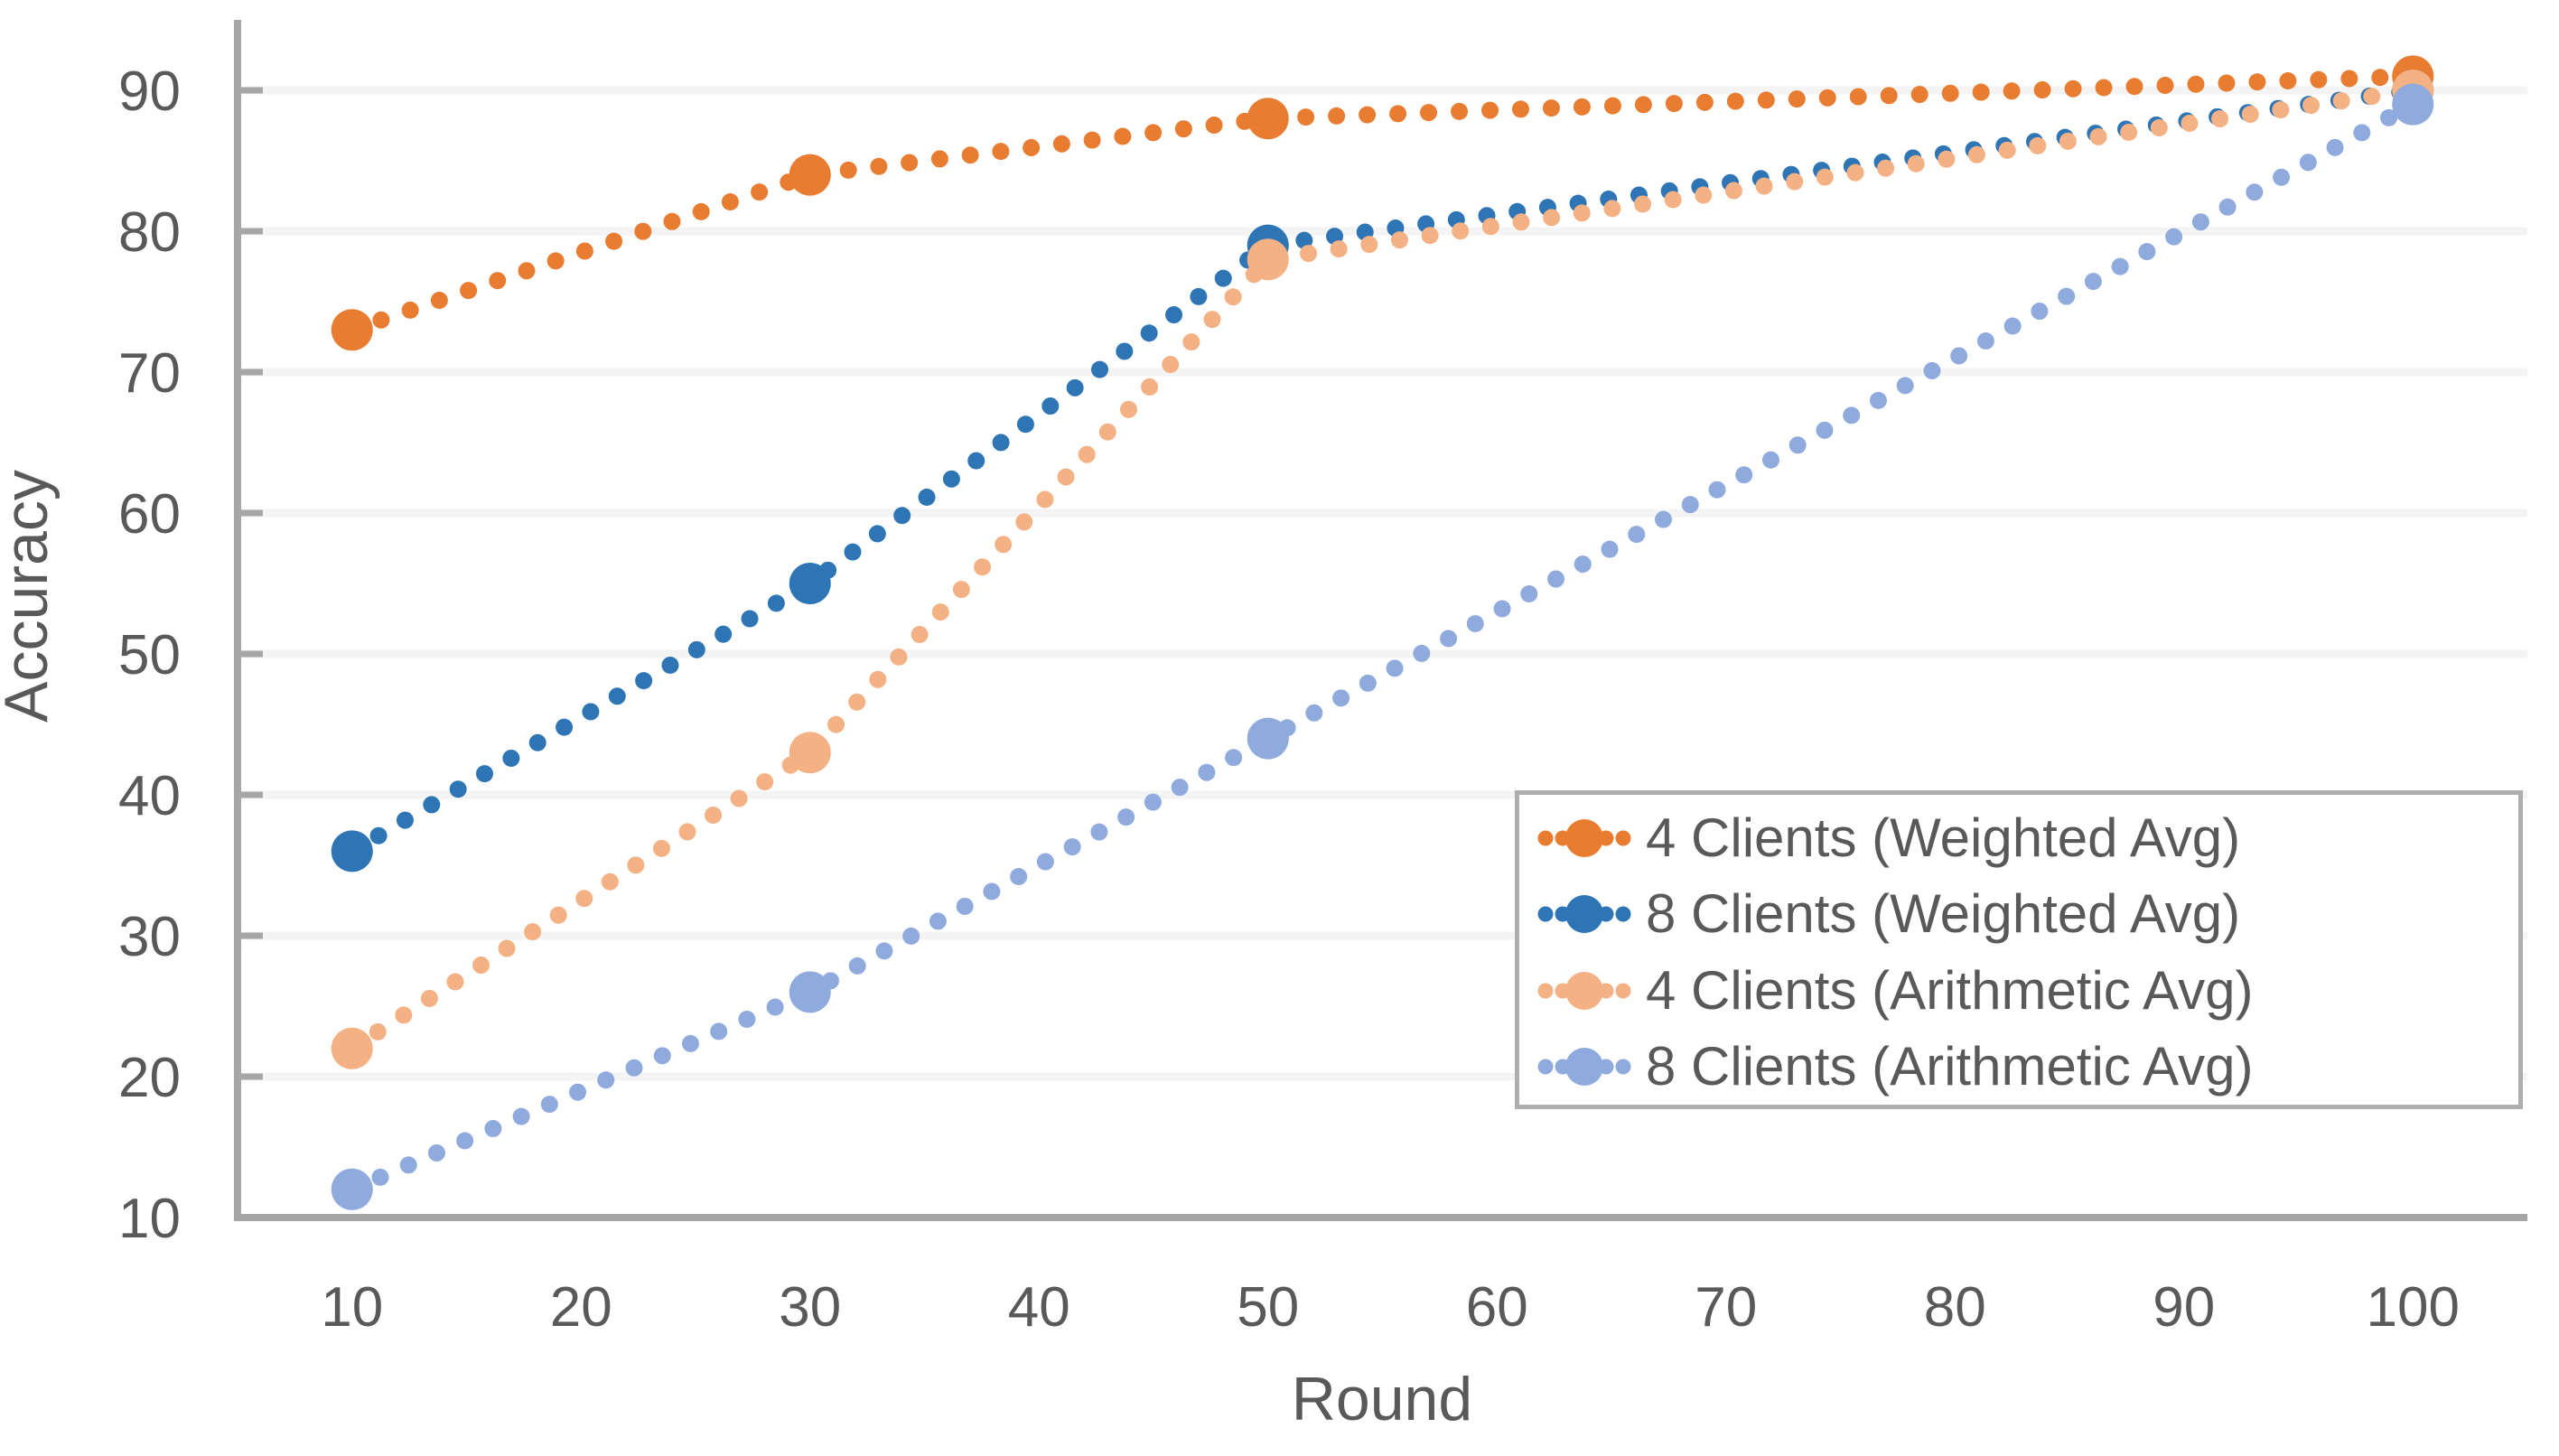 The height and width of the screenshot is (1456, 2559). I want to click on legend-item-3: 8 Clients (Arithmetic Avg), so click(2027, 1067).